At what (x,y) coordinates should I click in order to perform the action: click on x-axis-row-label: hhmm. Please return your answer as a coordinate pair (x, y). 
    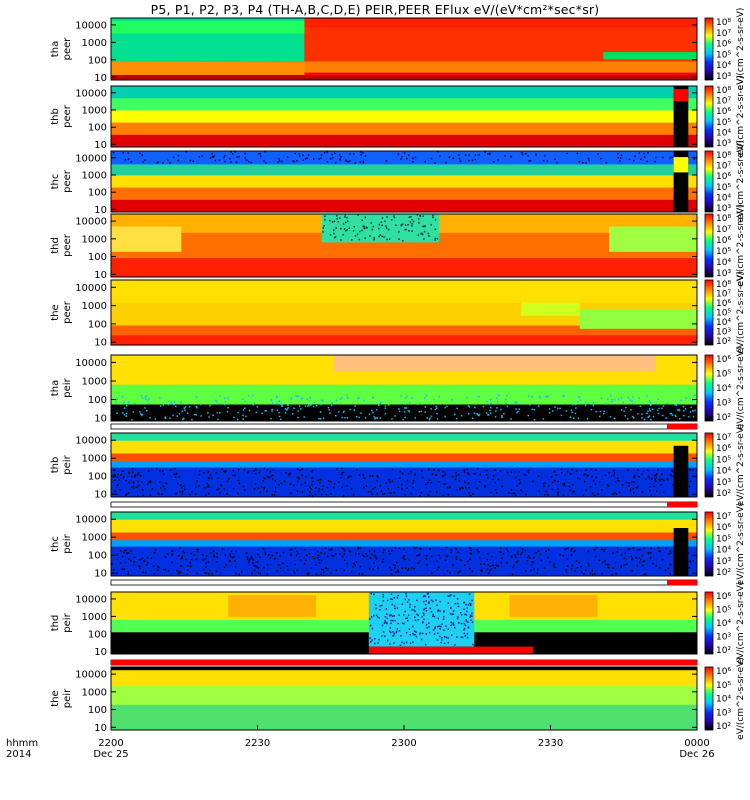
    Looking at the image, I should click on (22, 743).